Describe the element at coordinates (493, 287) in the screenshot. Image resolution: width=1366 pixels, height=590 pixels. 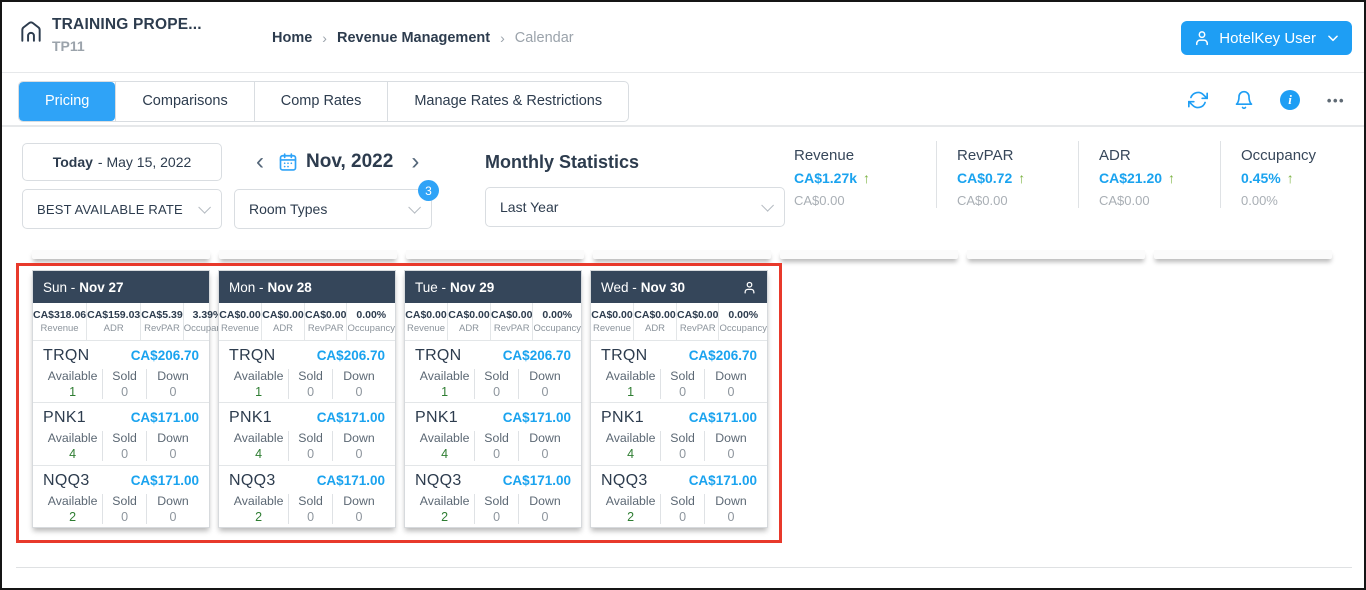
I see `day-card-header: Tue - Nov 29` at that location.